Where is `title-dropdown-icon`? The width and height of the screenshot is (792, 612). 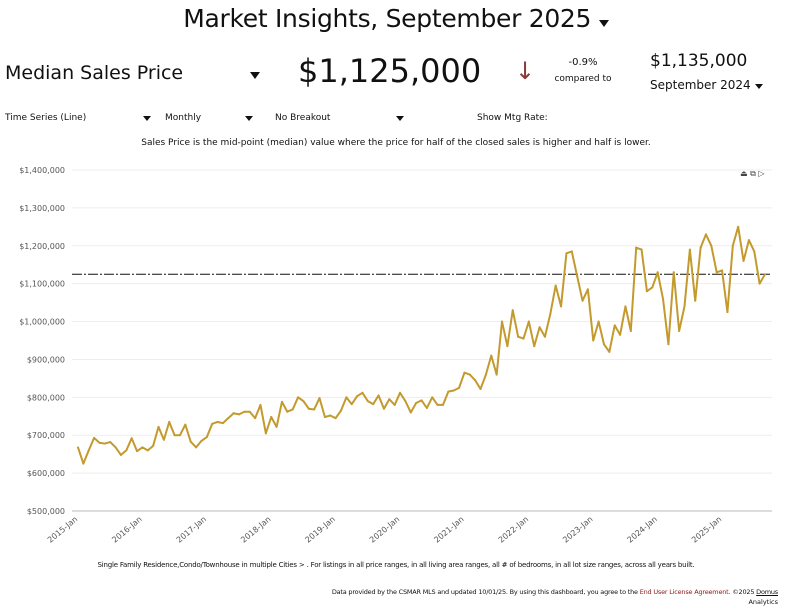 title-dropdown-icon is located at coordinates (603, 23).